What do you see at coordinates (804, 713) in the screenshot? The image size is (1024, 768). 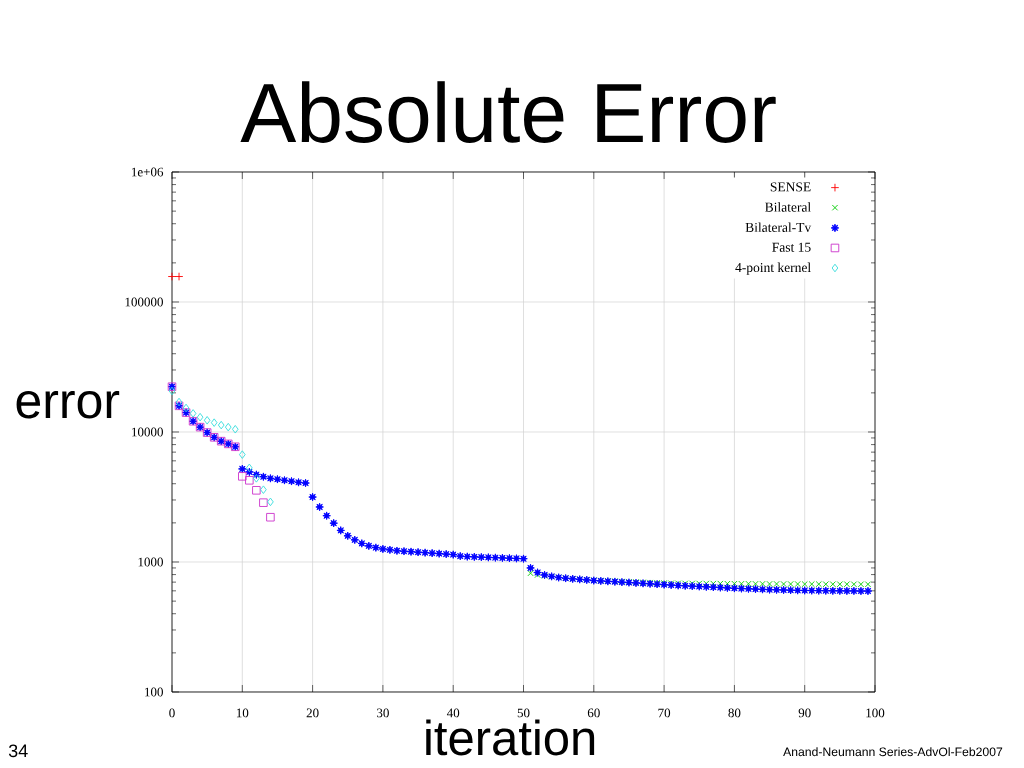 I see `x-tick-label: 90` at bounding box center [804, 713].